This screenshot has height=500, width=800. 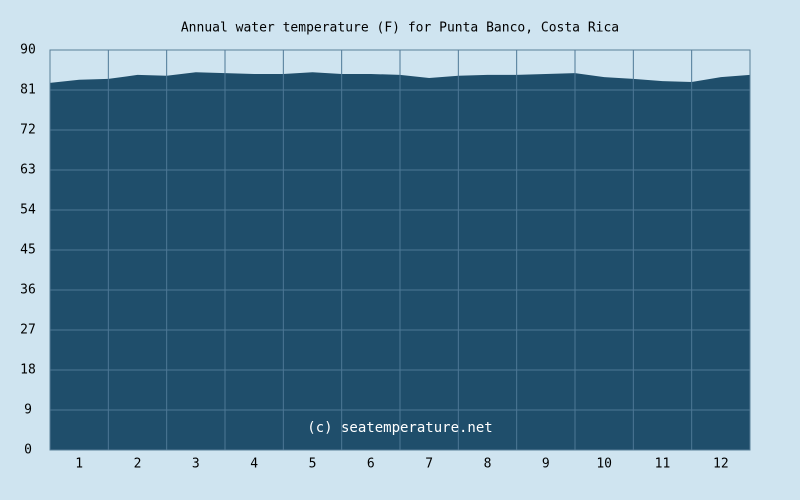 What do you see at coordinates (604, 464) in the screenshot?
I see `x-tick-label: 10` at bounding box center [604, 464].